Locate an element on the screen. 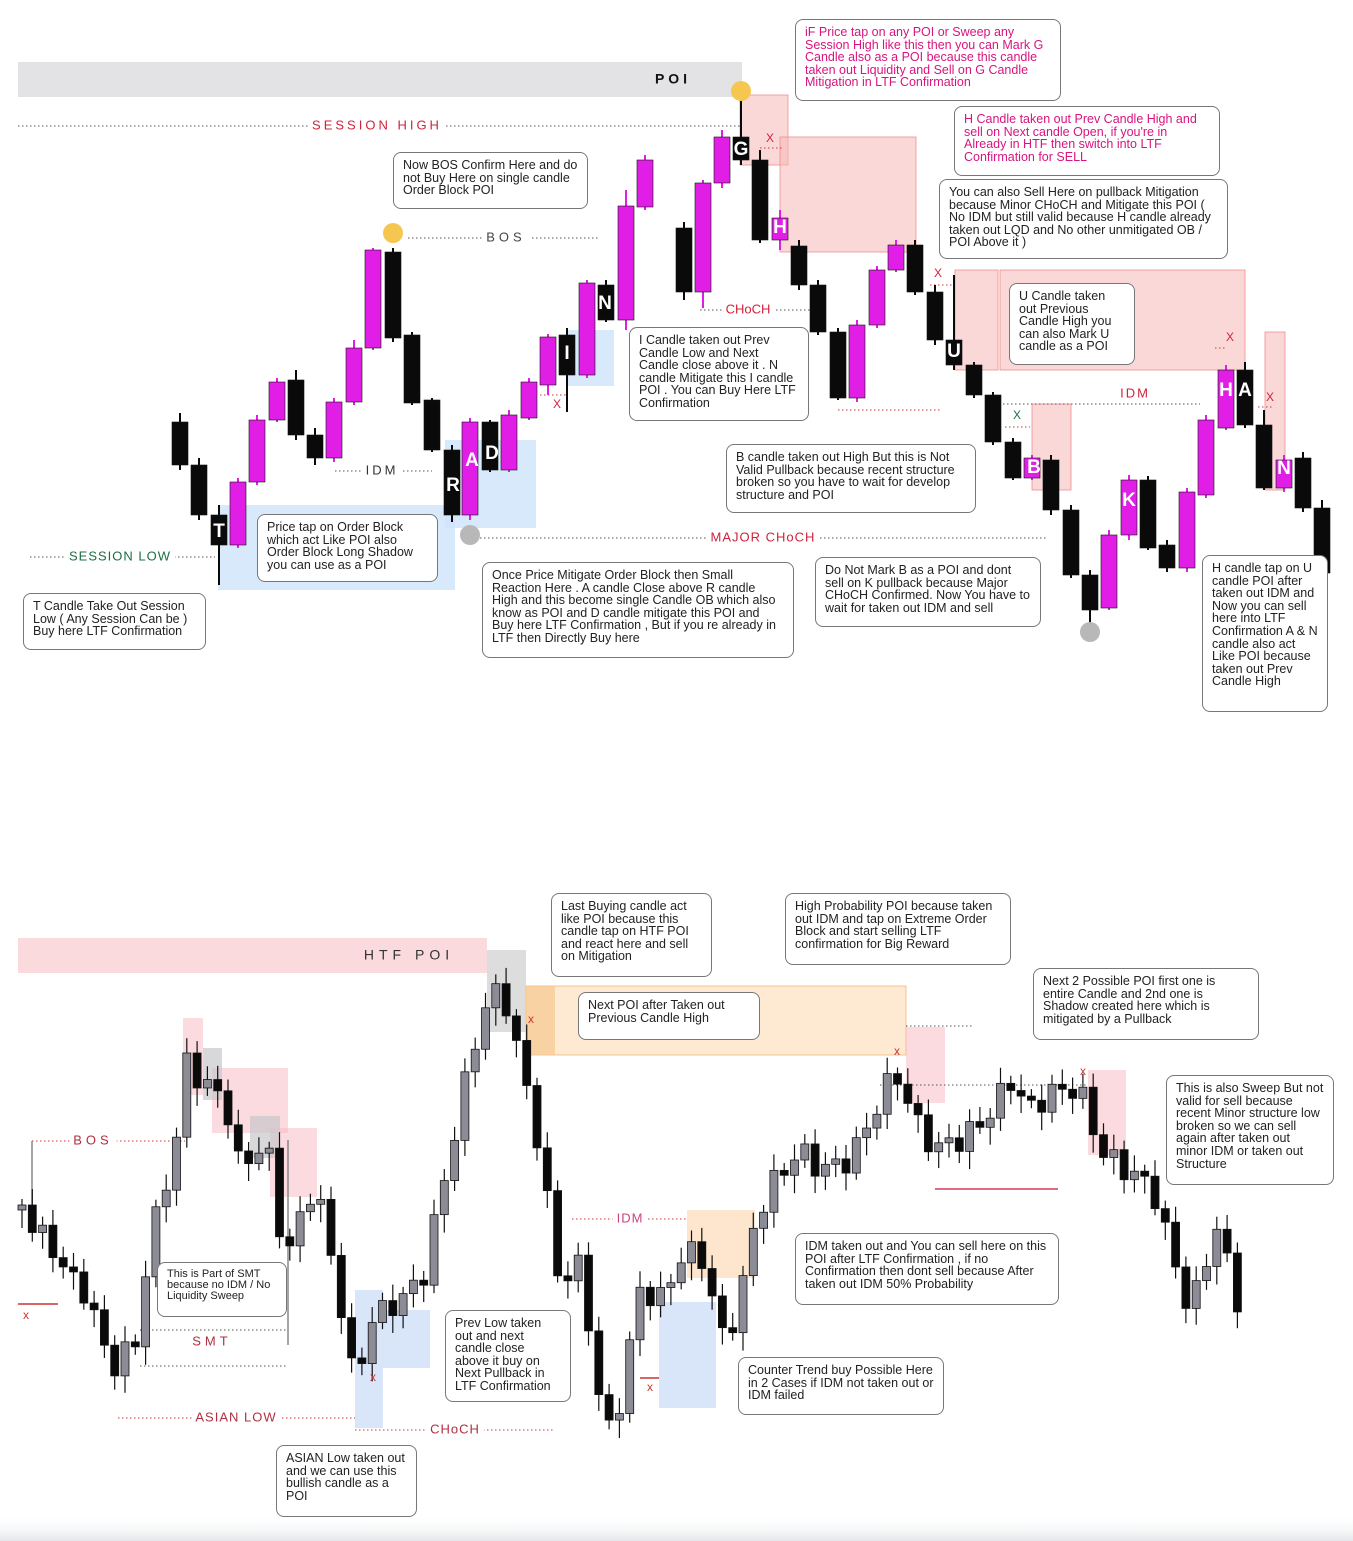 The width and height of the screenshot is (1353, 1541). candle-letter: U is located at coordinates (954, 351).